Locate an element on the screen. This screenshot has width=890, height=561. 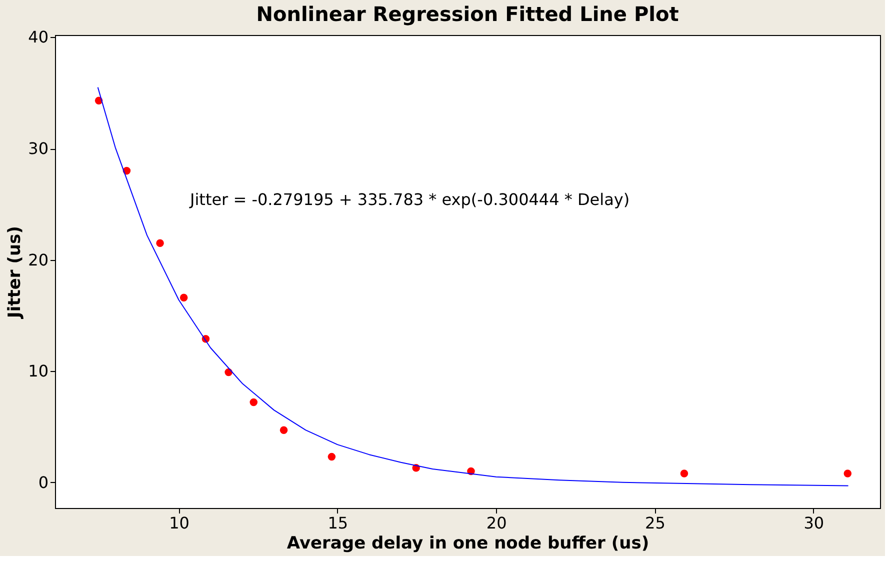
x-axis-title: Average delay in one node buffer (us) is located at coordinates (468, 544).